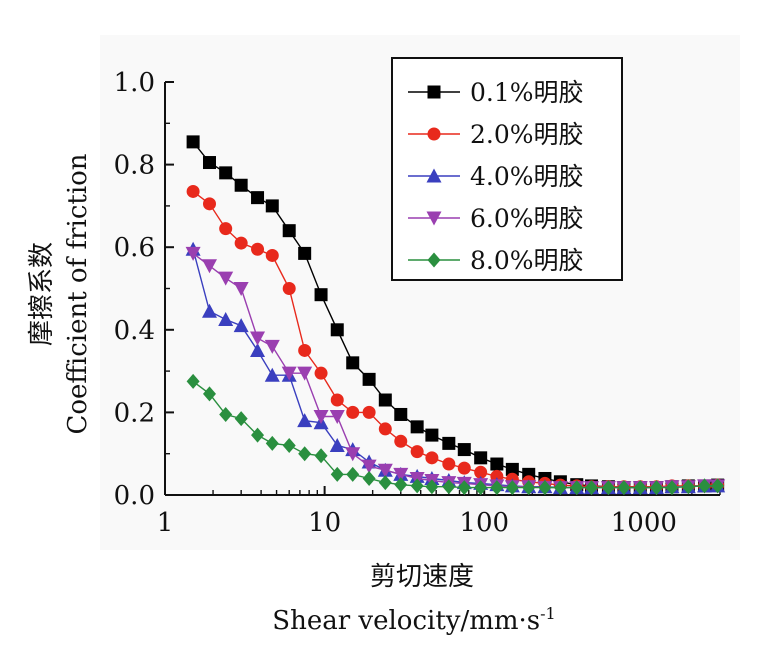 The width and height of the screenshot is (758, 654). Describe the element at coordinates (42, 294) in the screenshot. I see `y-axis-label-cn: 摩擦系数` at that location.